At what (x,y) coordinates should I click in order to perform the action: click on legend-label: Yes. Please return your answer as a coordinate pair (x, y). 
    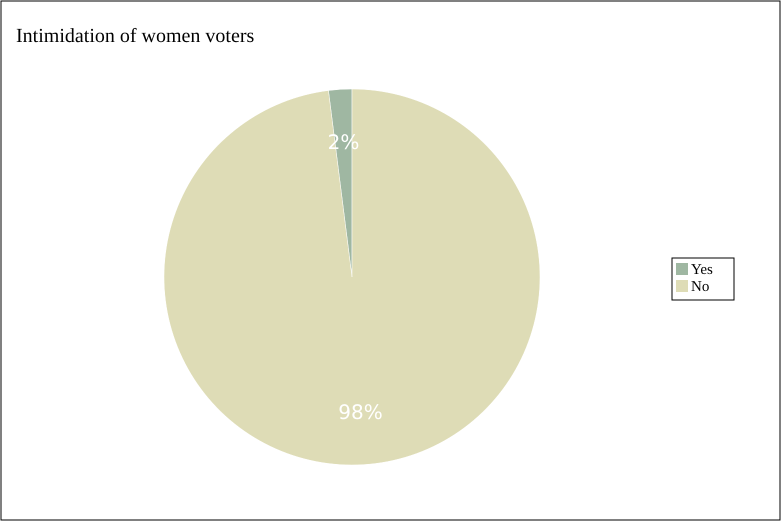
    Looking at the image, I should click on (702, 270).